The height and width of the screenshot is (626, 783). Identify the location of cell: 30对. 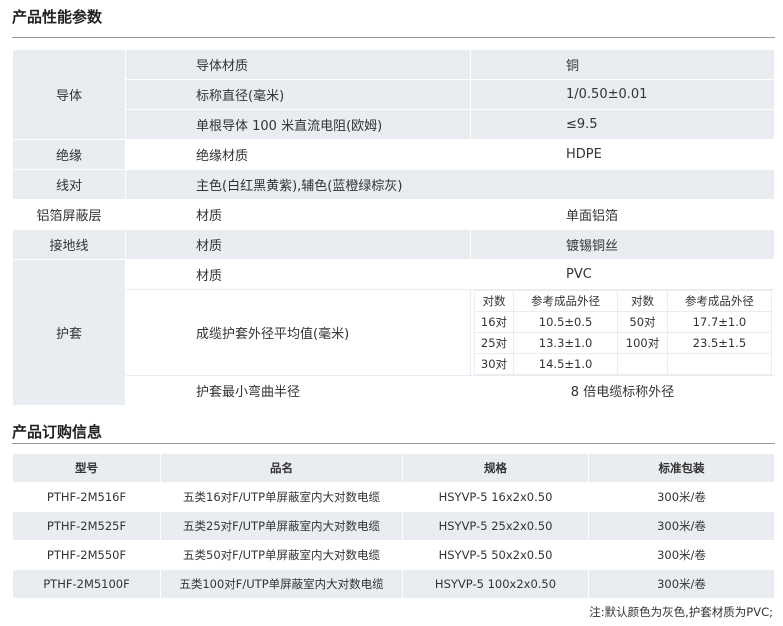
(494, 364).